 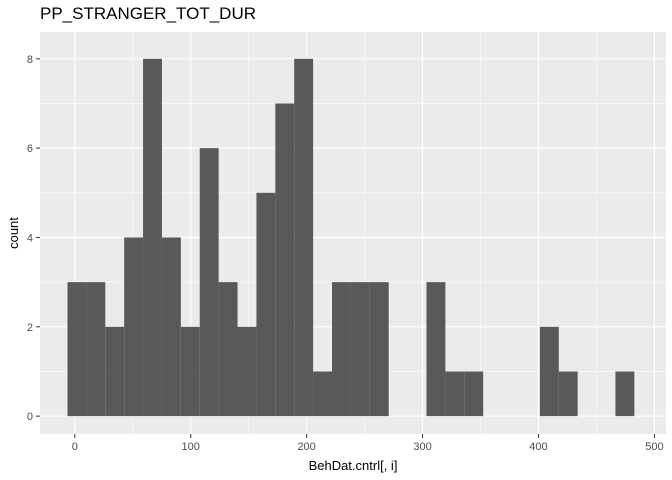 What do you see at coordinates (30, 60) in the screenshot?
I see `y-tick-label: 8` at bounding box center [30, 60].